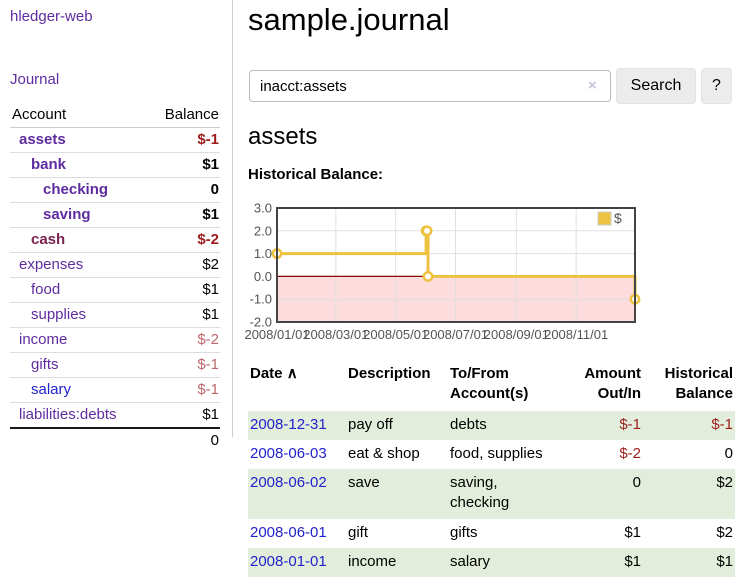 The width and height of the screenshot is (742, 582). Describe the element at coordinates (335, 334) in the screenshot. I see `svg-text: 2008/03/01` at that location.